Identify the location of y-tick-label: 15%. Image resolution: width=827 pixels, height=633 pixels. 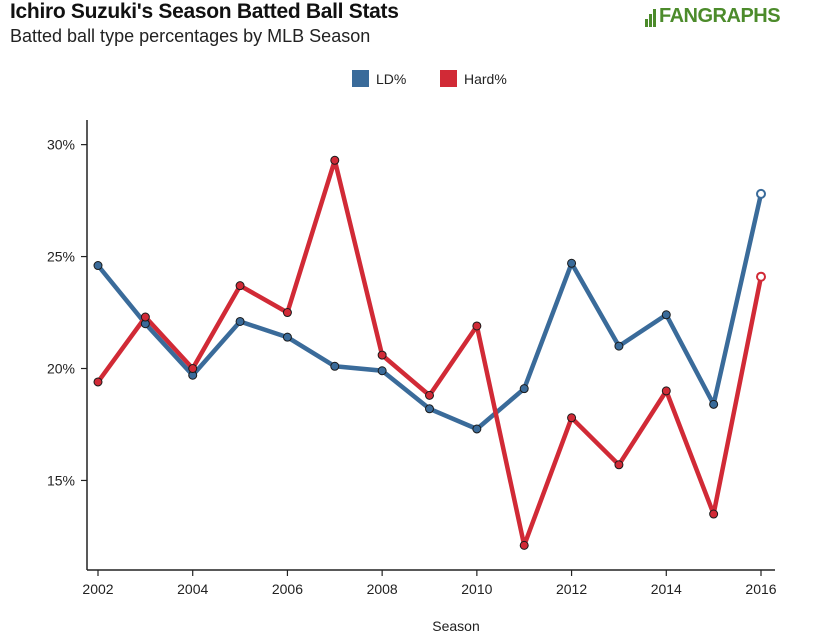
(61, 480).